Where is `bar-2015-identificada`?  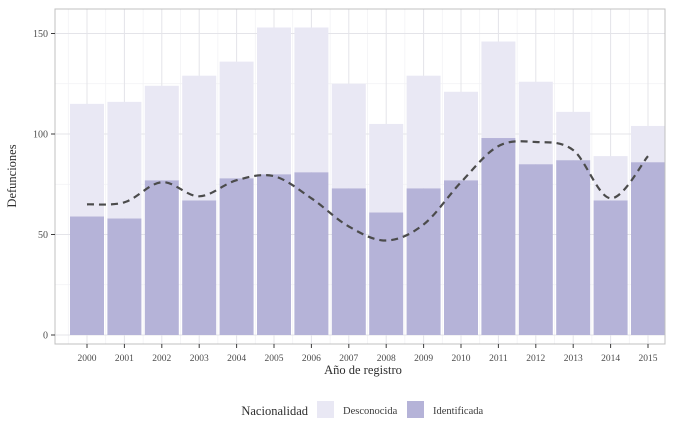 bar-2015-identificada is located at coordinates (648, 248).